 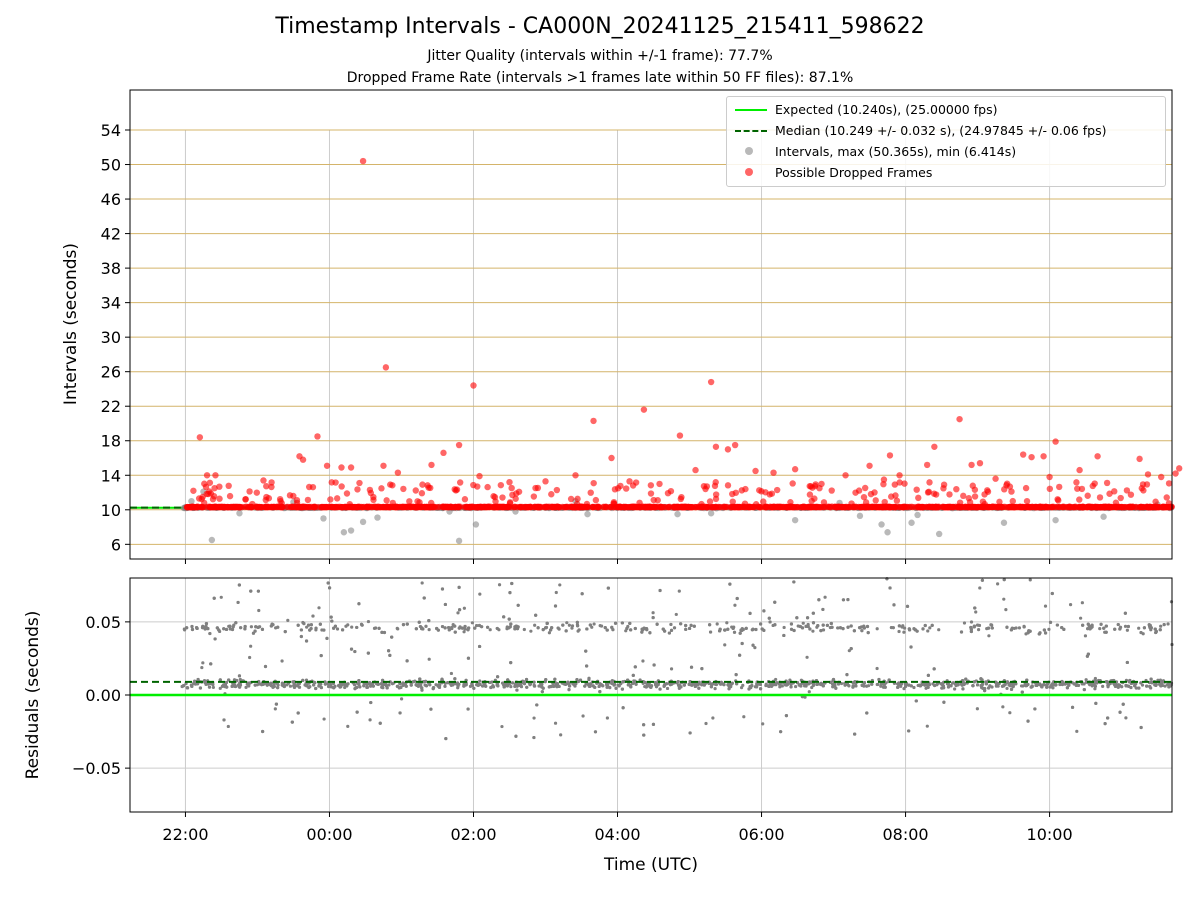 I want to click on y-tick-label: 10, so click(x=111, y=510).